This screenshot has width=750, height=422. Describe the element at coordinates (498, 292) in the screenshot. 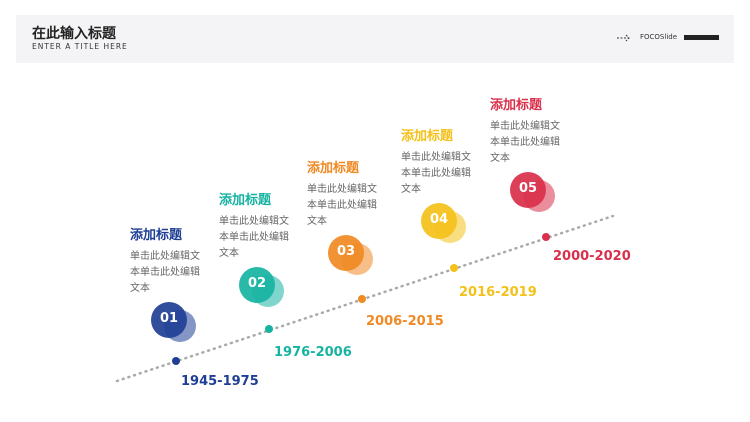

I see `item-period: 2016-2019` at that location.